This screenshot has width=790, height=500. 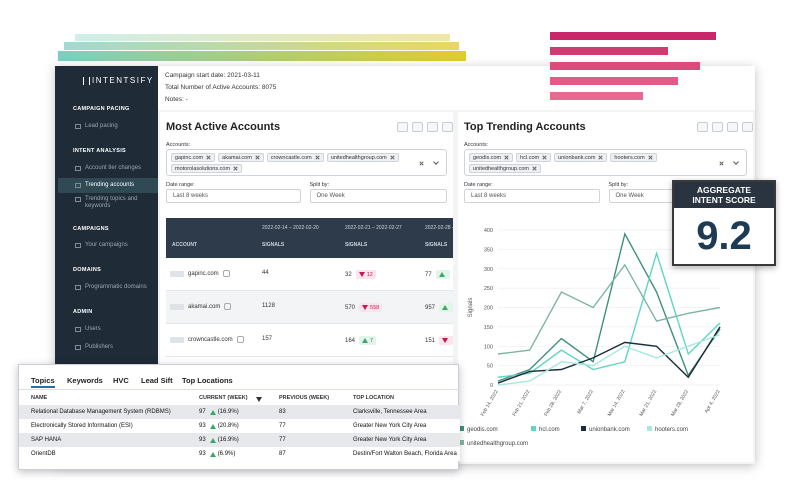 What do you see at coordinates (83, 312) in the screenshot?
I see `sidebar-heading: ADMIN` at bounding box center [83, 312].